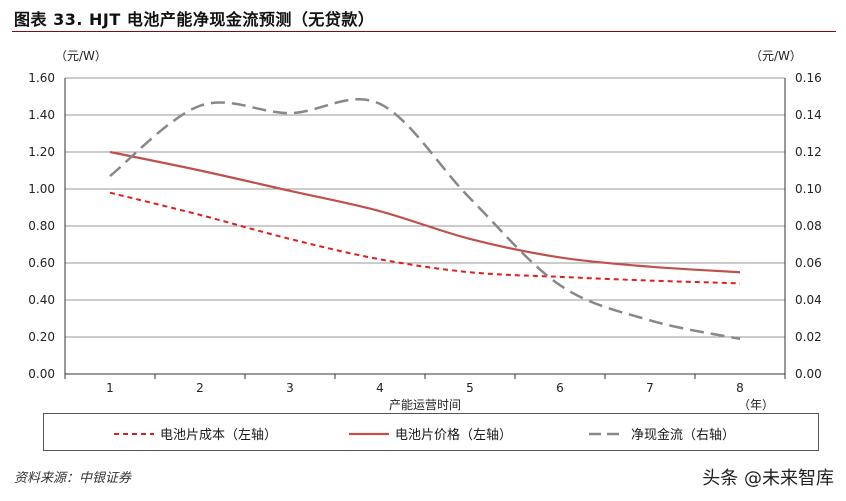  Describe the element at coordinates (808, 337) in the screenshot. I see `y-tick-label-right: 0.02` at that location.